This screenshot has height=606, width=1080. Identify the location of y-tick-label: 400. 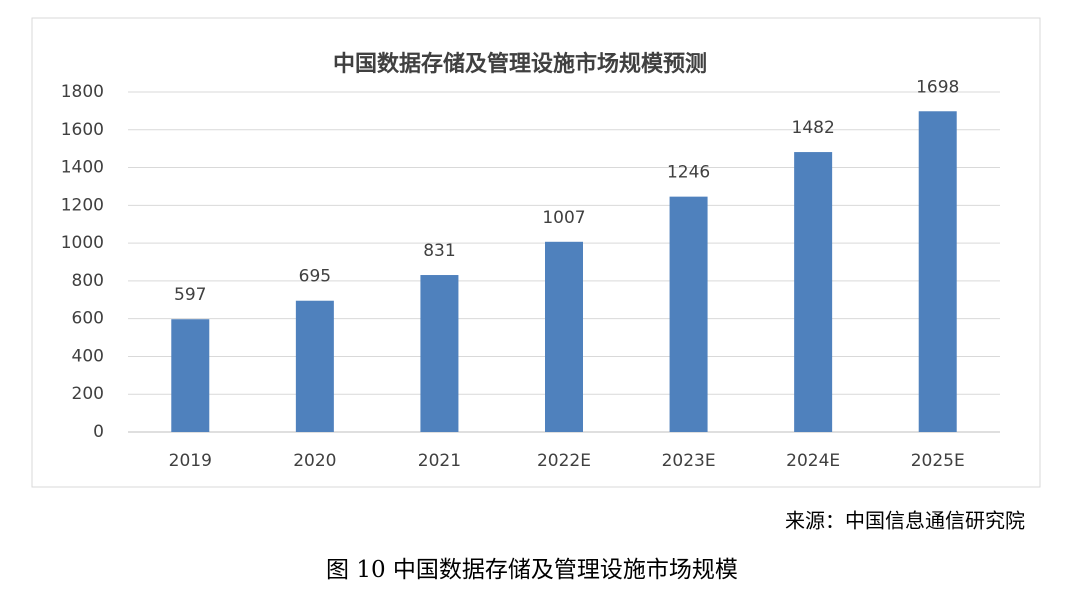
(88, 356).